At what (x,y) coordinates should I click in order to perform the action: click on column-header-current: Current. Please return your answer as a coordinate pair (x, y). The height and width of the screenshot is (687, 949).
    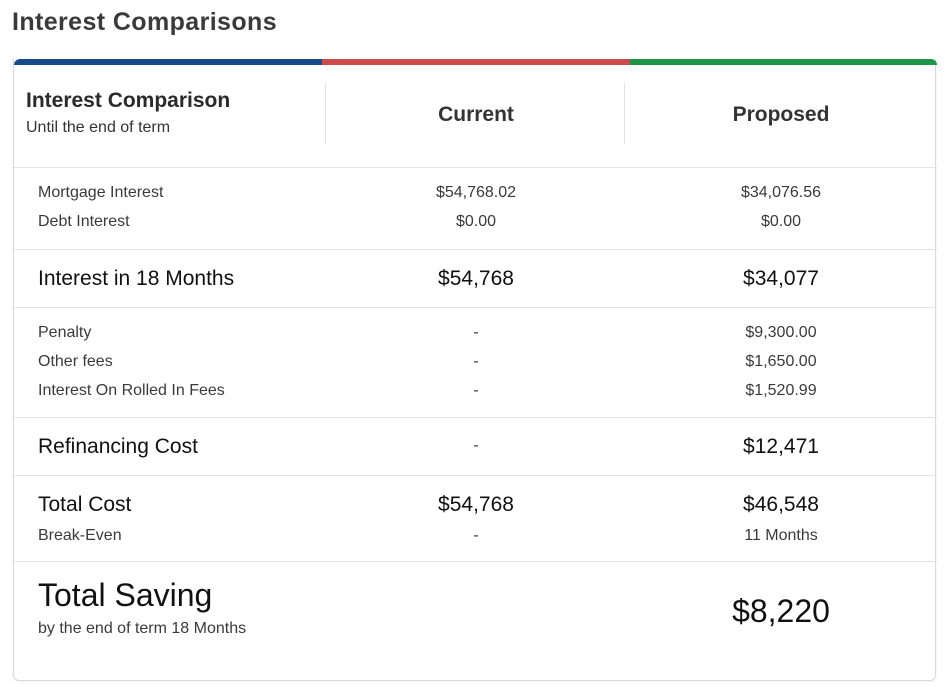
    Looking at the image, I should click on (476, 114).